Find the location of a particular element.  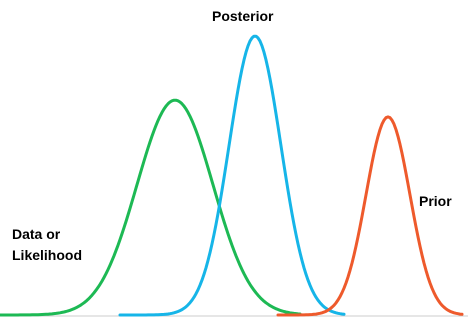

prior-label: Prior is located at coordinates (435, 201).